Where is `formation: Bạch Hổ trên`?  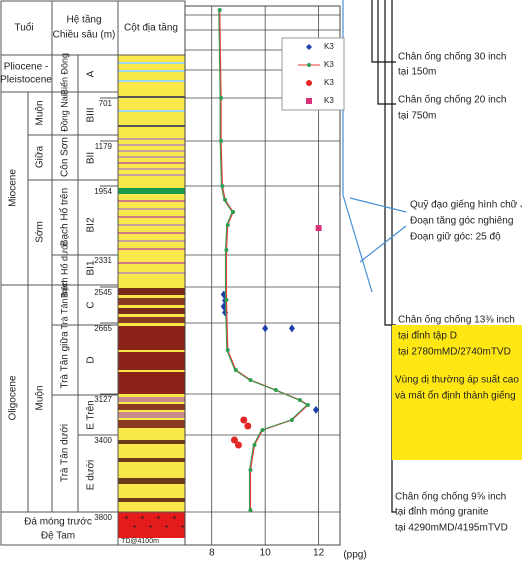
formation: Bạch Hổ trên is located at coordinates (65, 217).